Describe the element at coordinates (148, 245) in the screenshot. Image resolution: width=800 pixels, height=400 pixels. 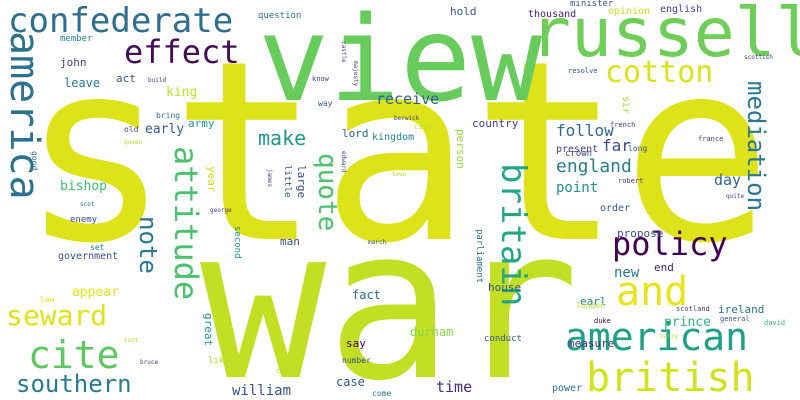
I see `cloud-word: note` at that location.